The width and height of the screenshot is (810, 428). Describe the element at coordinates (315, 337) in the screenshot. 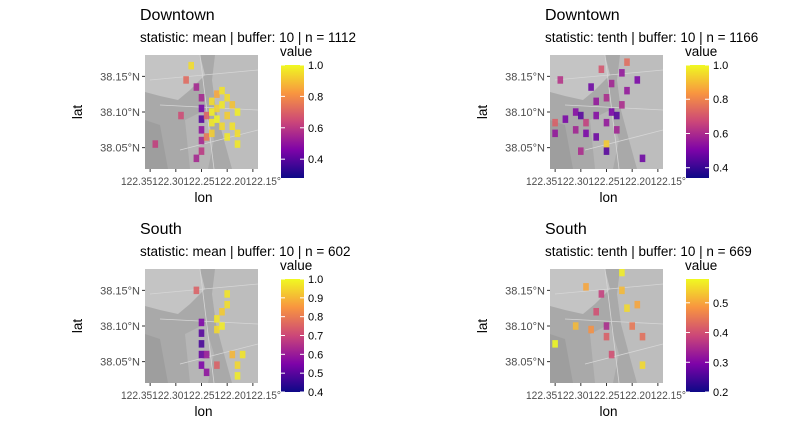

I see `legend-tick-label: 0.7` at that location.